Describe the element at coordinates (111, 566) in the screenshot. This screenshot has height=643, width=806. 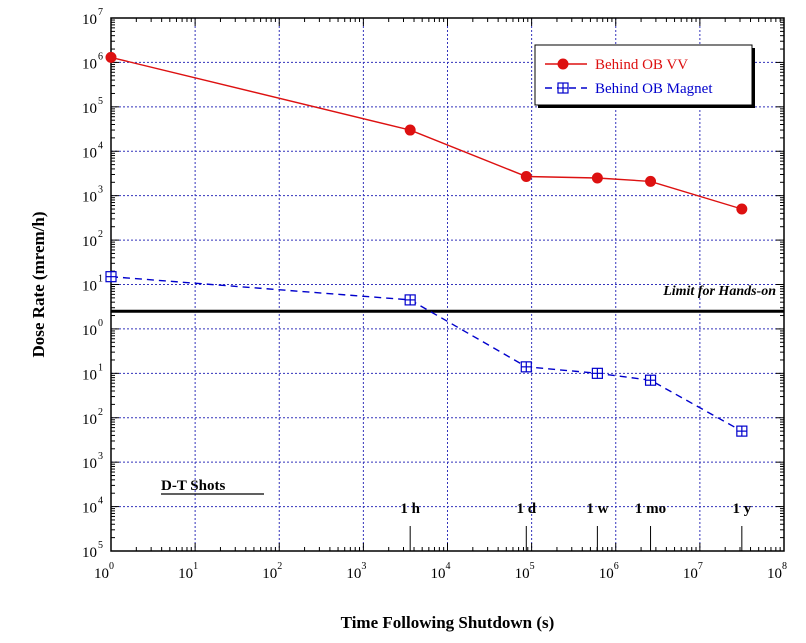
I see `x-tick-label-exponent: 0` at that location.